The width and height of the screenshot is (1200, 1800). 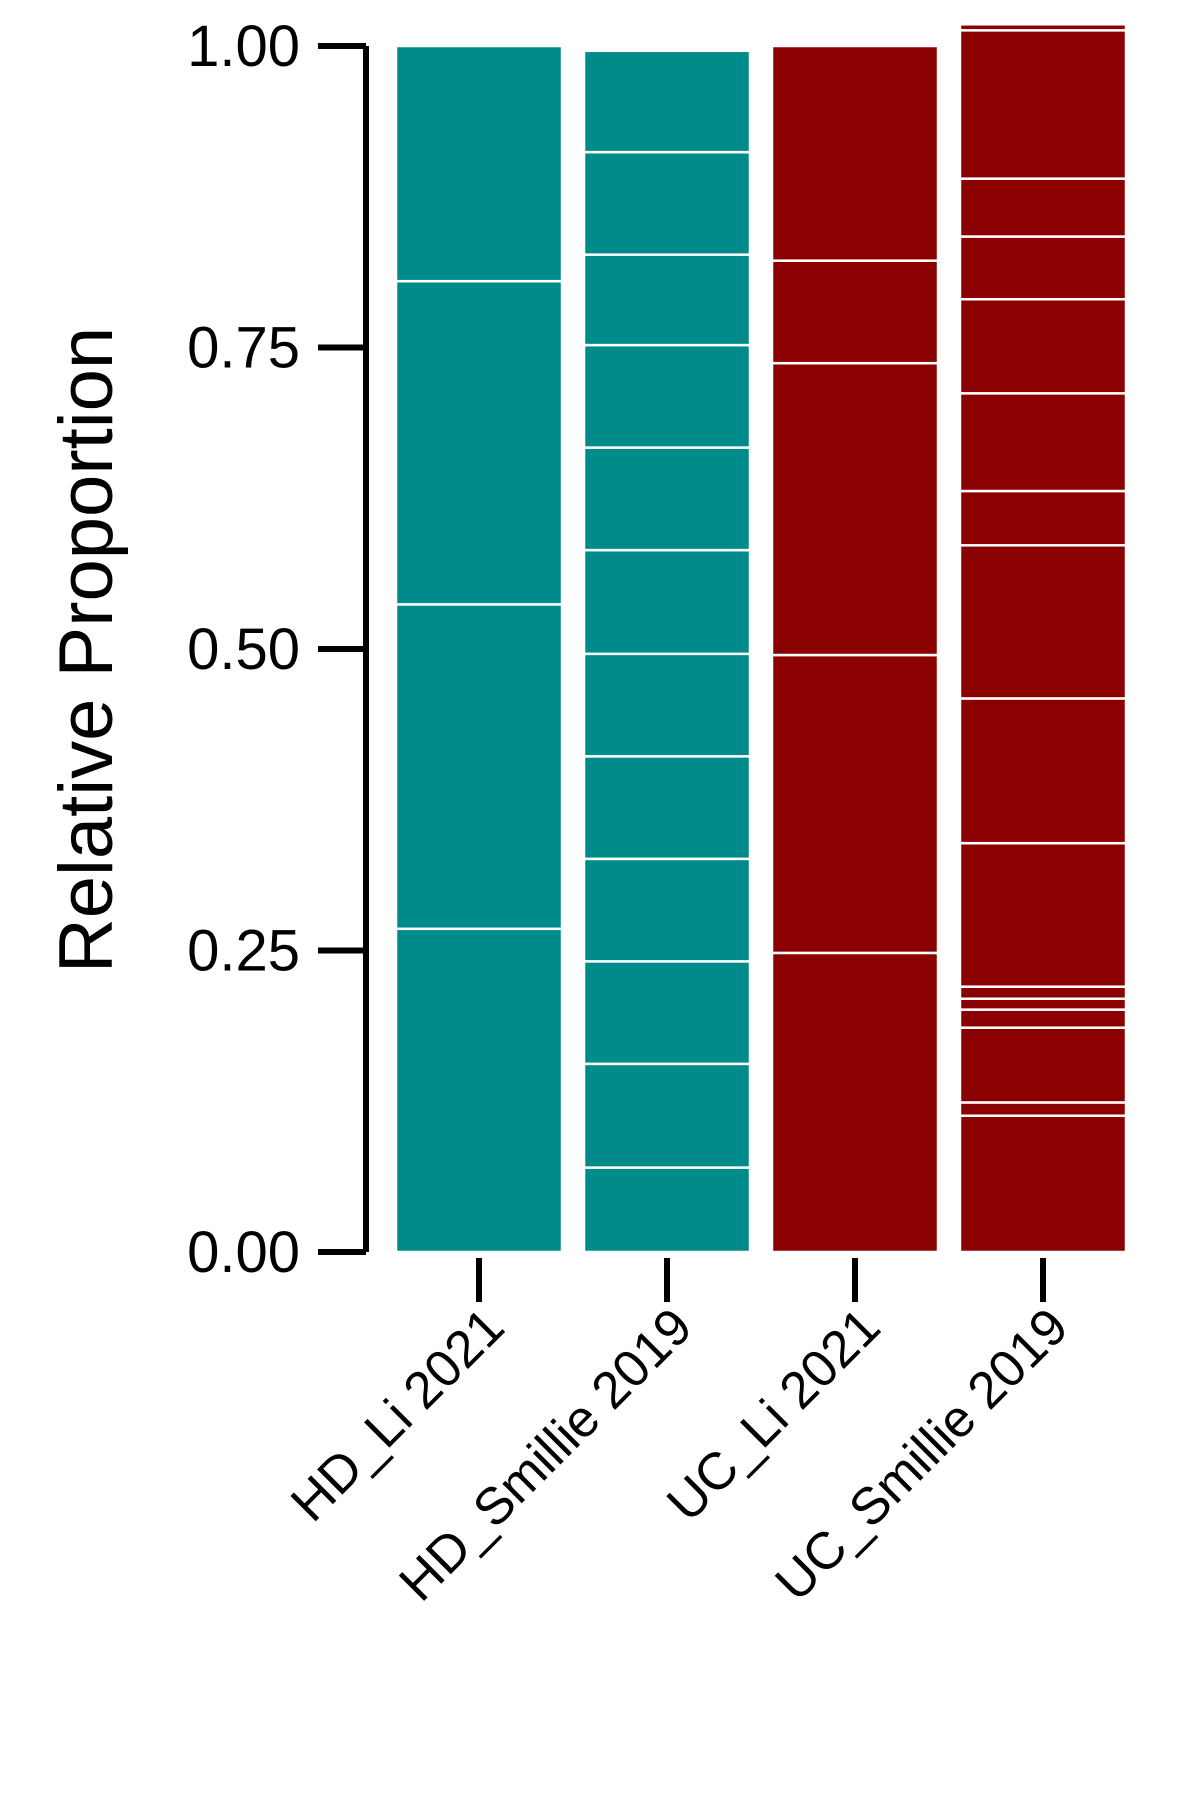 I want to click on y-tick-label: 0.25, so click(x=243, y=951).